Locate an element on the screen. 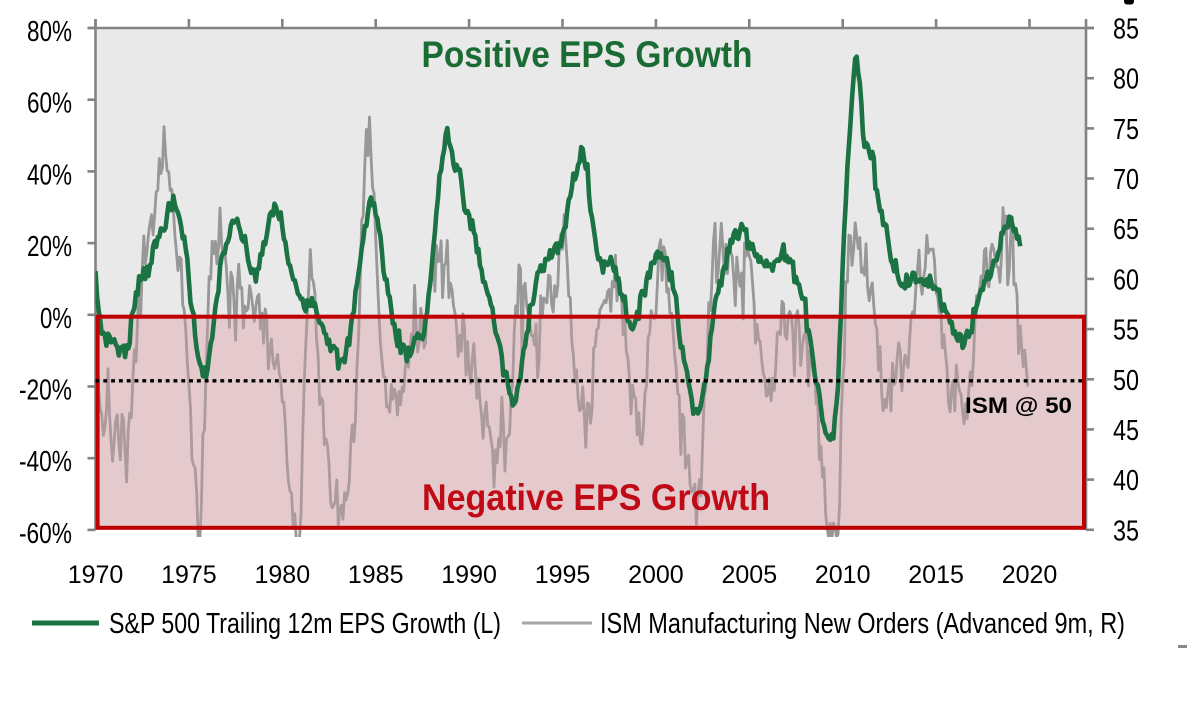  svg-text: 2015 is located at coordinates (936, 575).